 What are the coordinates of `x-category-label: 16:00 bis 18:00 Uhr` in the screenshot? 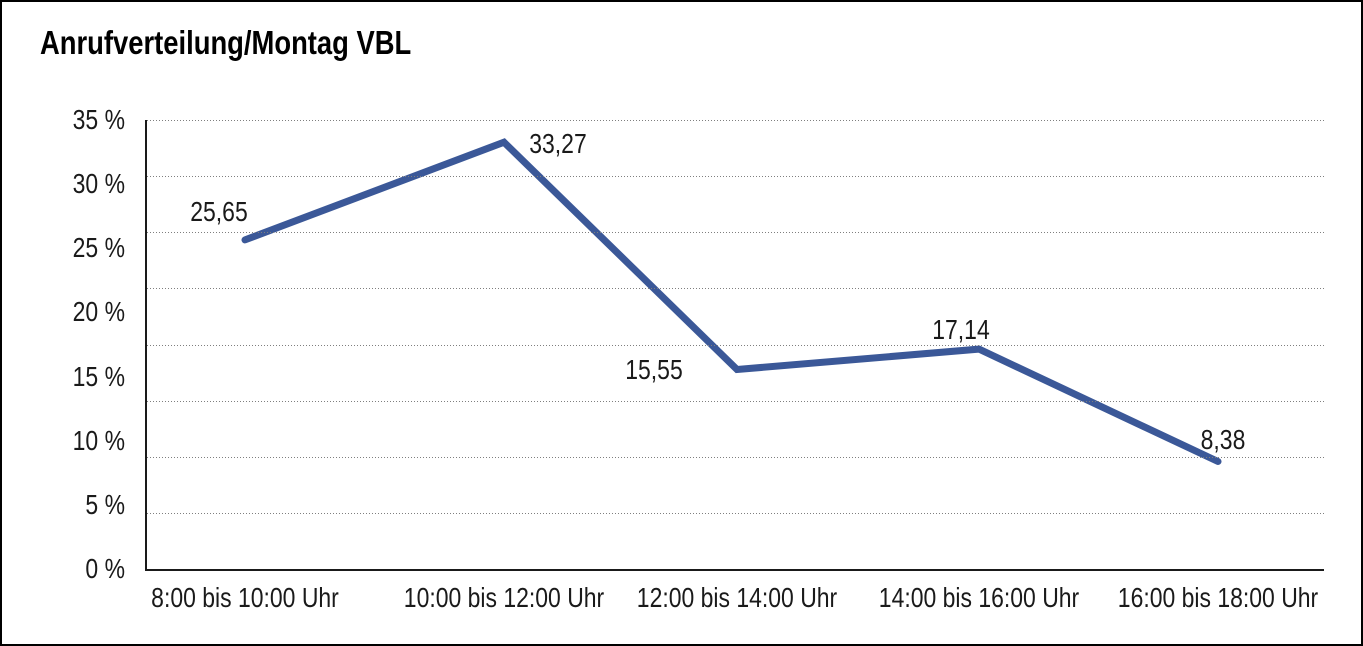 It's located at (1218, 597).